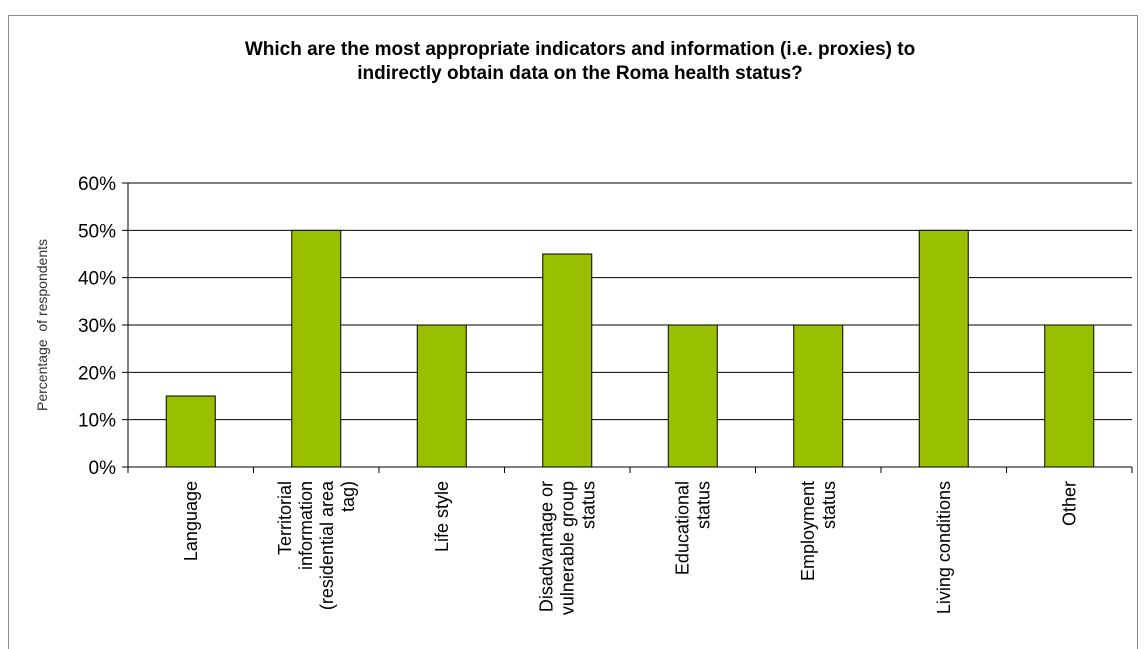 The width and height of the screenshot is (1146, 649). Describe the element at coordinates (42, 325) in the screenshot. I see `y-axis-title: Percentage of respondents` at that location.